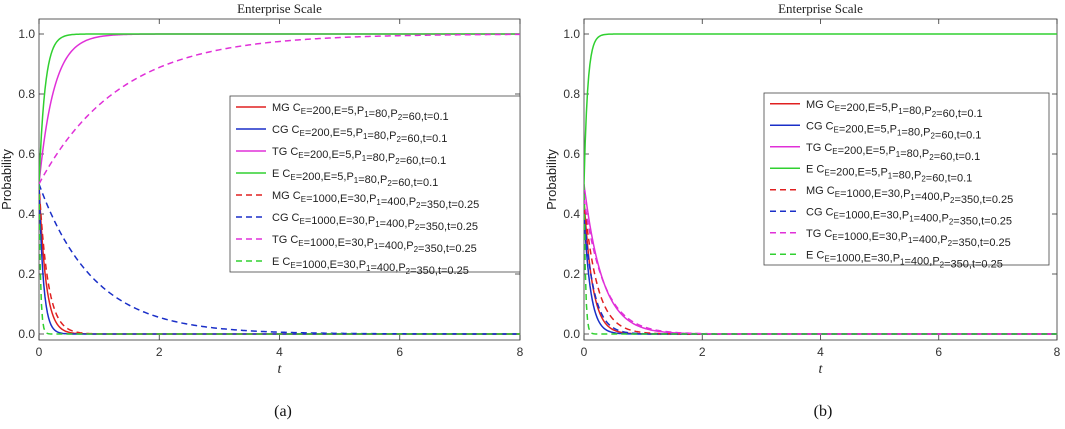  Describe the element at coordinates (283, 411) in the screenshot. I see `panel-label: (a)` at that location.